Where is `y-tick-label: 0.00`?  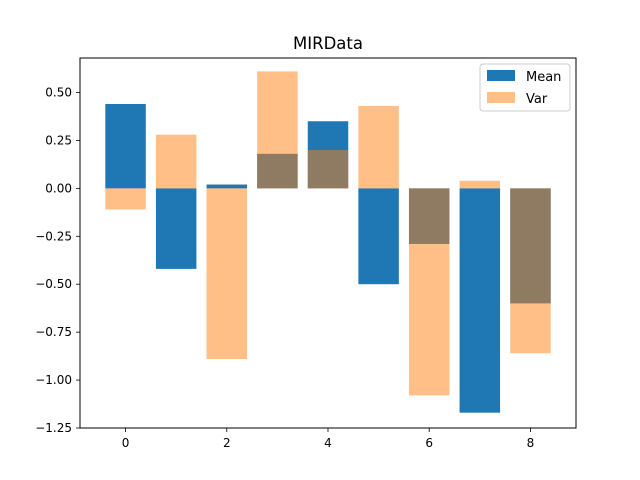
y-tick-label: 0.00 is located at coordinates (58, 188).